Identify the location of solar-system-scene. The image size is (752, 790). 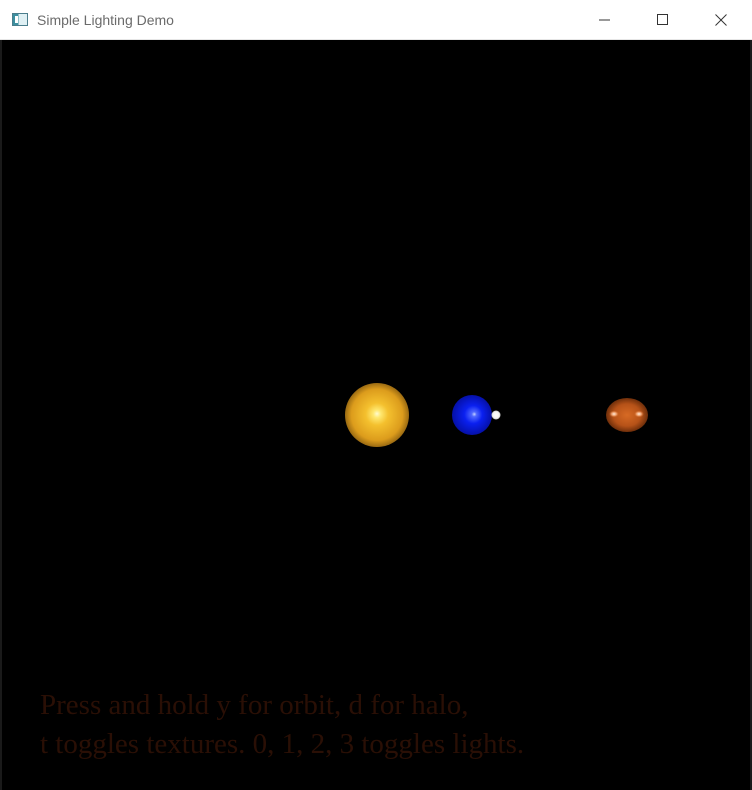
(496, 415).